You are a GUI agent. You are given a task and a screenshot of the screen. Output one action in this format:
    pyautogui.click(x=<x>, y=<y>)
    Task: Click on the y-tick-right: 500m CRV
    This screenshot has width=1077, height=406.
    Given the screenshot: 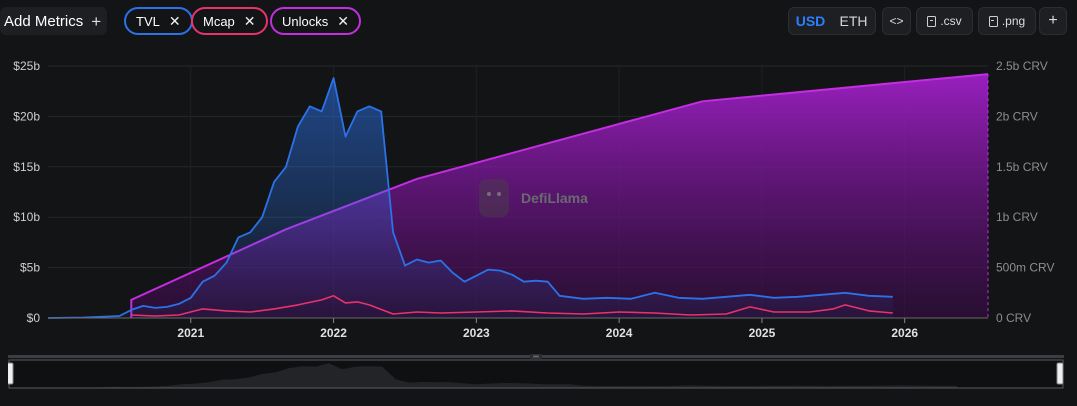 What is the action you would take?
    pyautogui.click(x=1025, y=268)
    